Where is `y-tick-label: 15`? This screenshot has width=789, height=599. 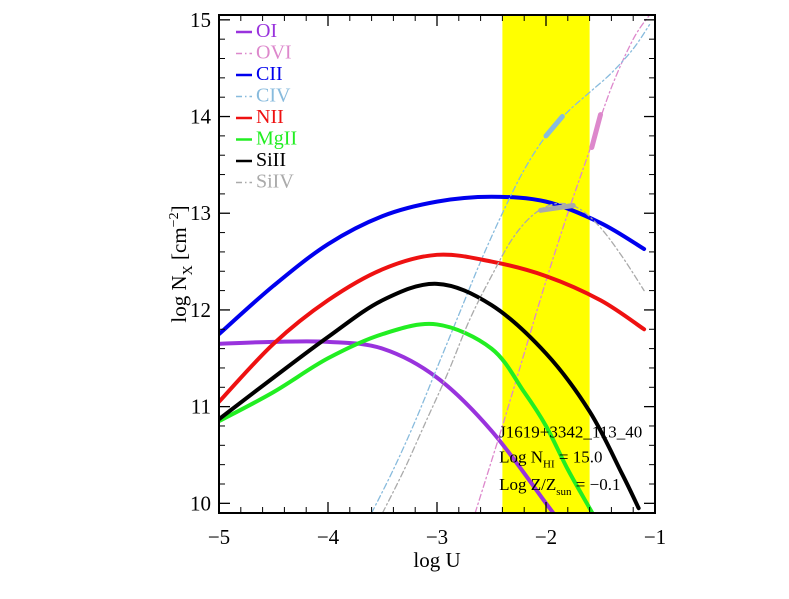
y-tick-label: 15 is located at coordinates (200, 20).